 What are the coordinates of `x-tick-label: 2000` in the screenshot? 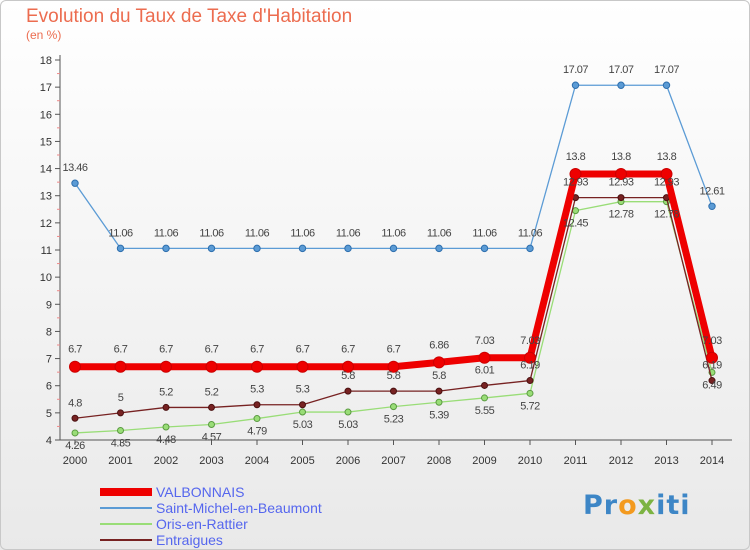 It's located at (75, 461).